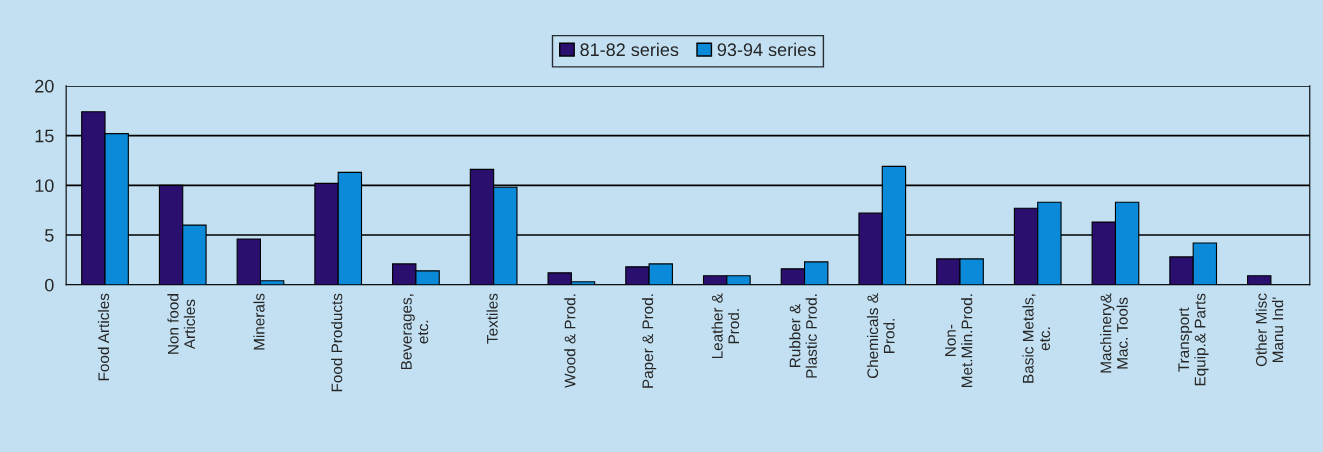 The height and width of the screenshot is (452, 1323). What do you see at coordinates (959, 340) in the screenshot?
I see `x-tick-label: Non- Met.Min.Prod.` at bounding box center [959, 340].